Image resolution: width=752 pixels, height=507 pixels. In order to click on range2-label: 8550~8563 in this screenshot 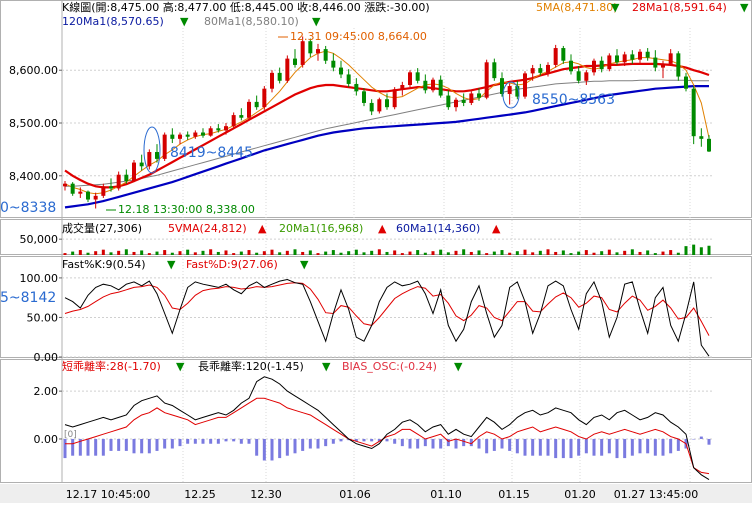, I will do `click(573, 100)`.